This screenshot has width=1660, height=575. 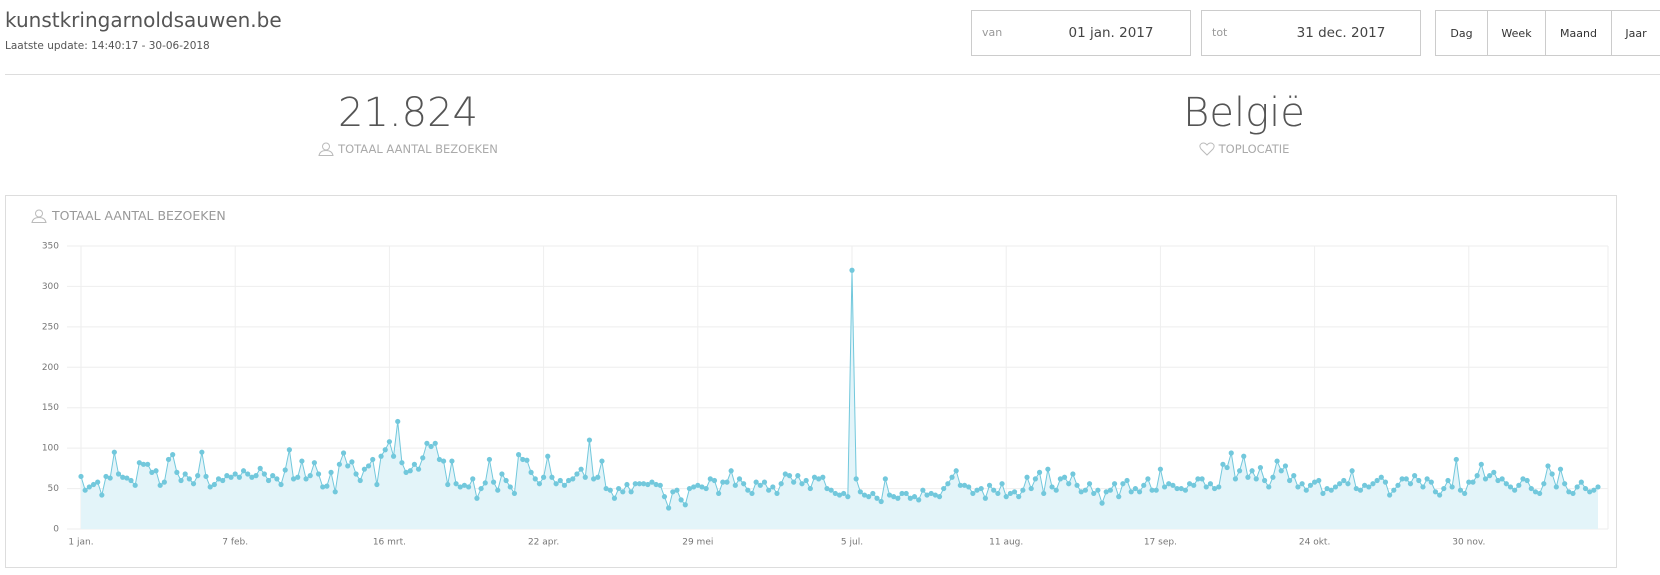 I want to click on date-to: tot 31 dec. 2017, so click(x=1311, y=33).